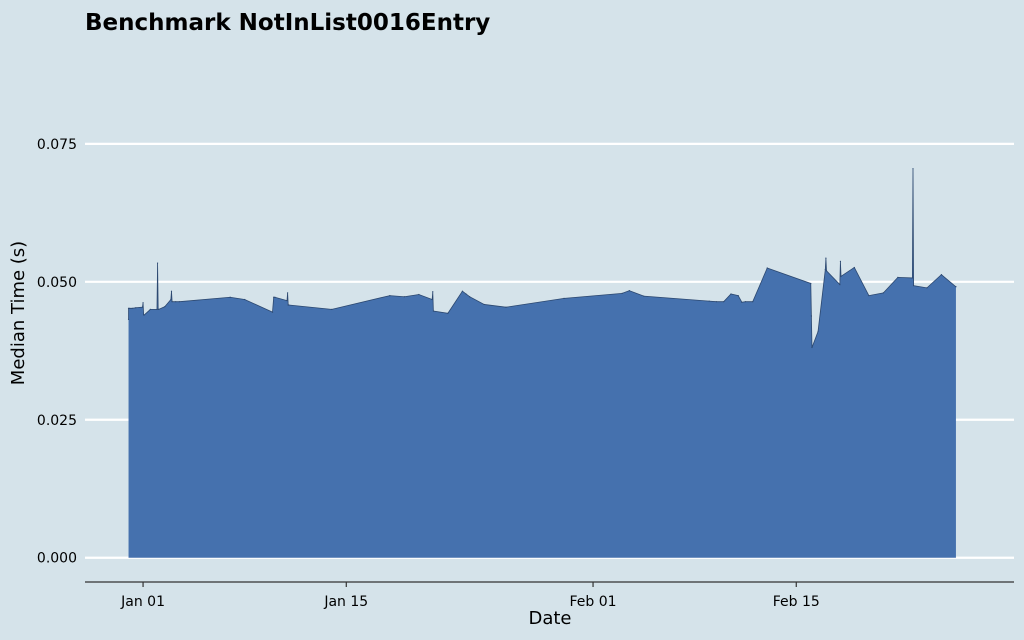 This screenshot has height=640, width=1024. Describe the element at coordinates (345, 602) in the screenshot. I see `x-tick-label: Jan 15` at that location.